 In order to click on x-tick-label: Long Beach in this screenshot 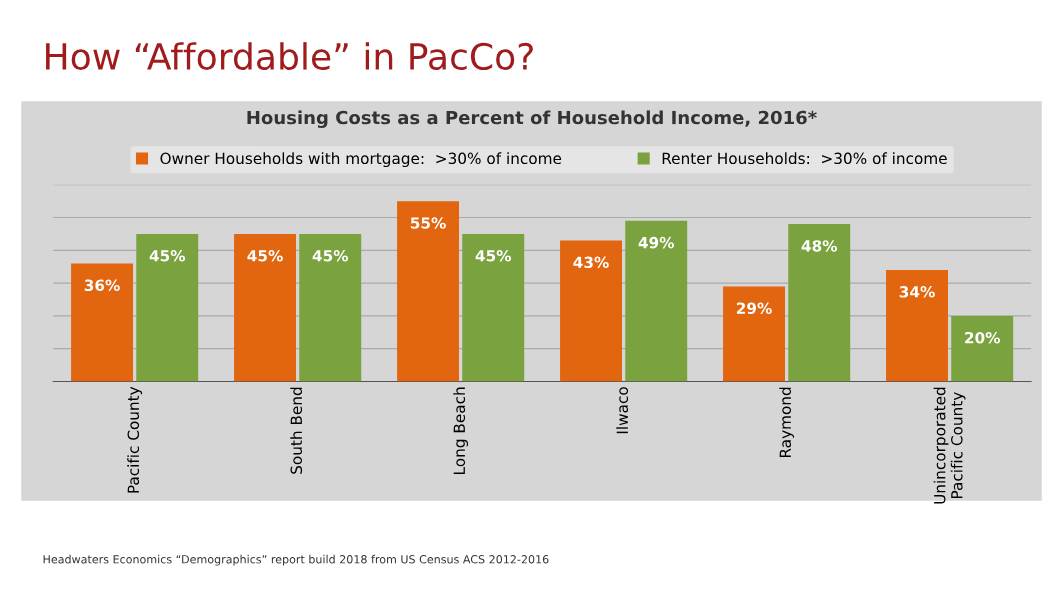, I will do `click(461, 430)`.